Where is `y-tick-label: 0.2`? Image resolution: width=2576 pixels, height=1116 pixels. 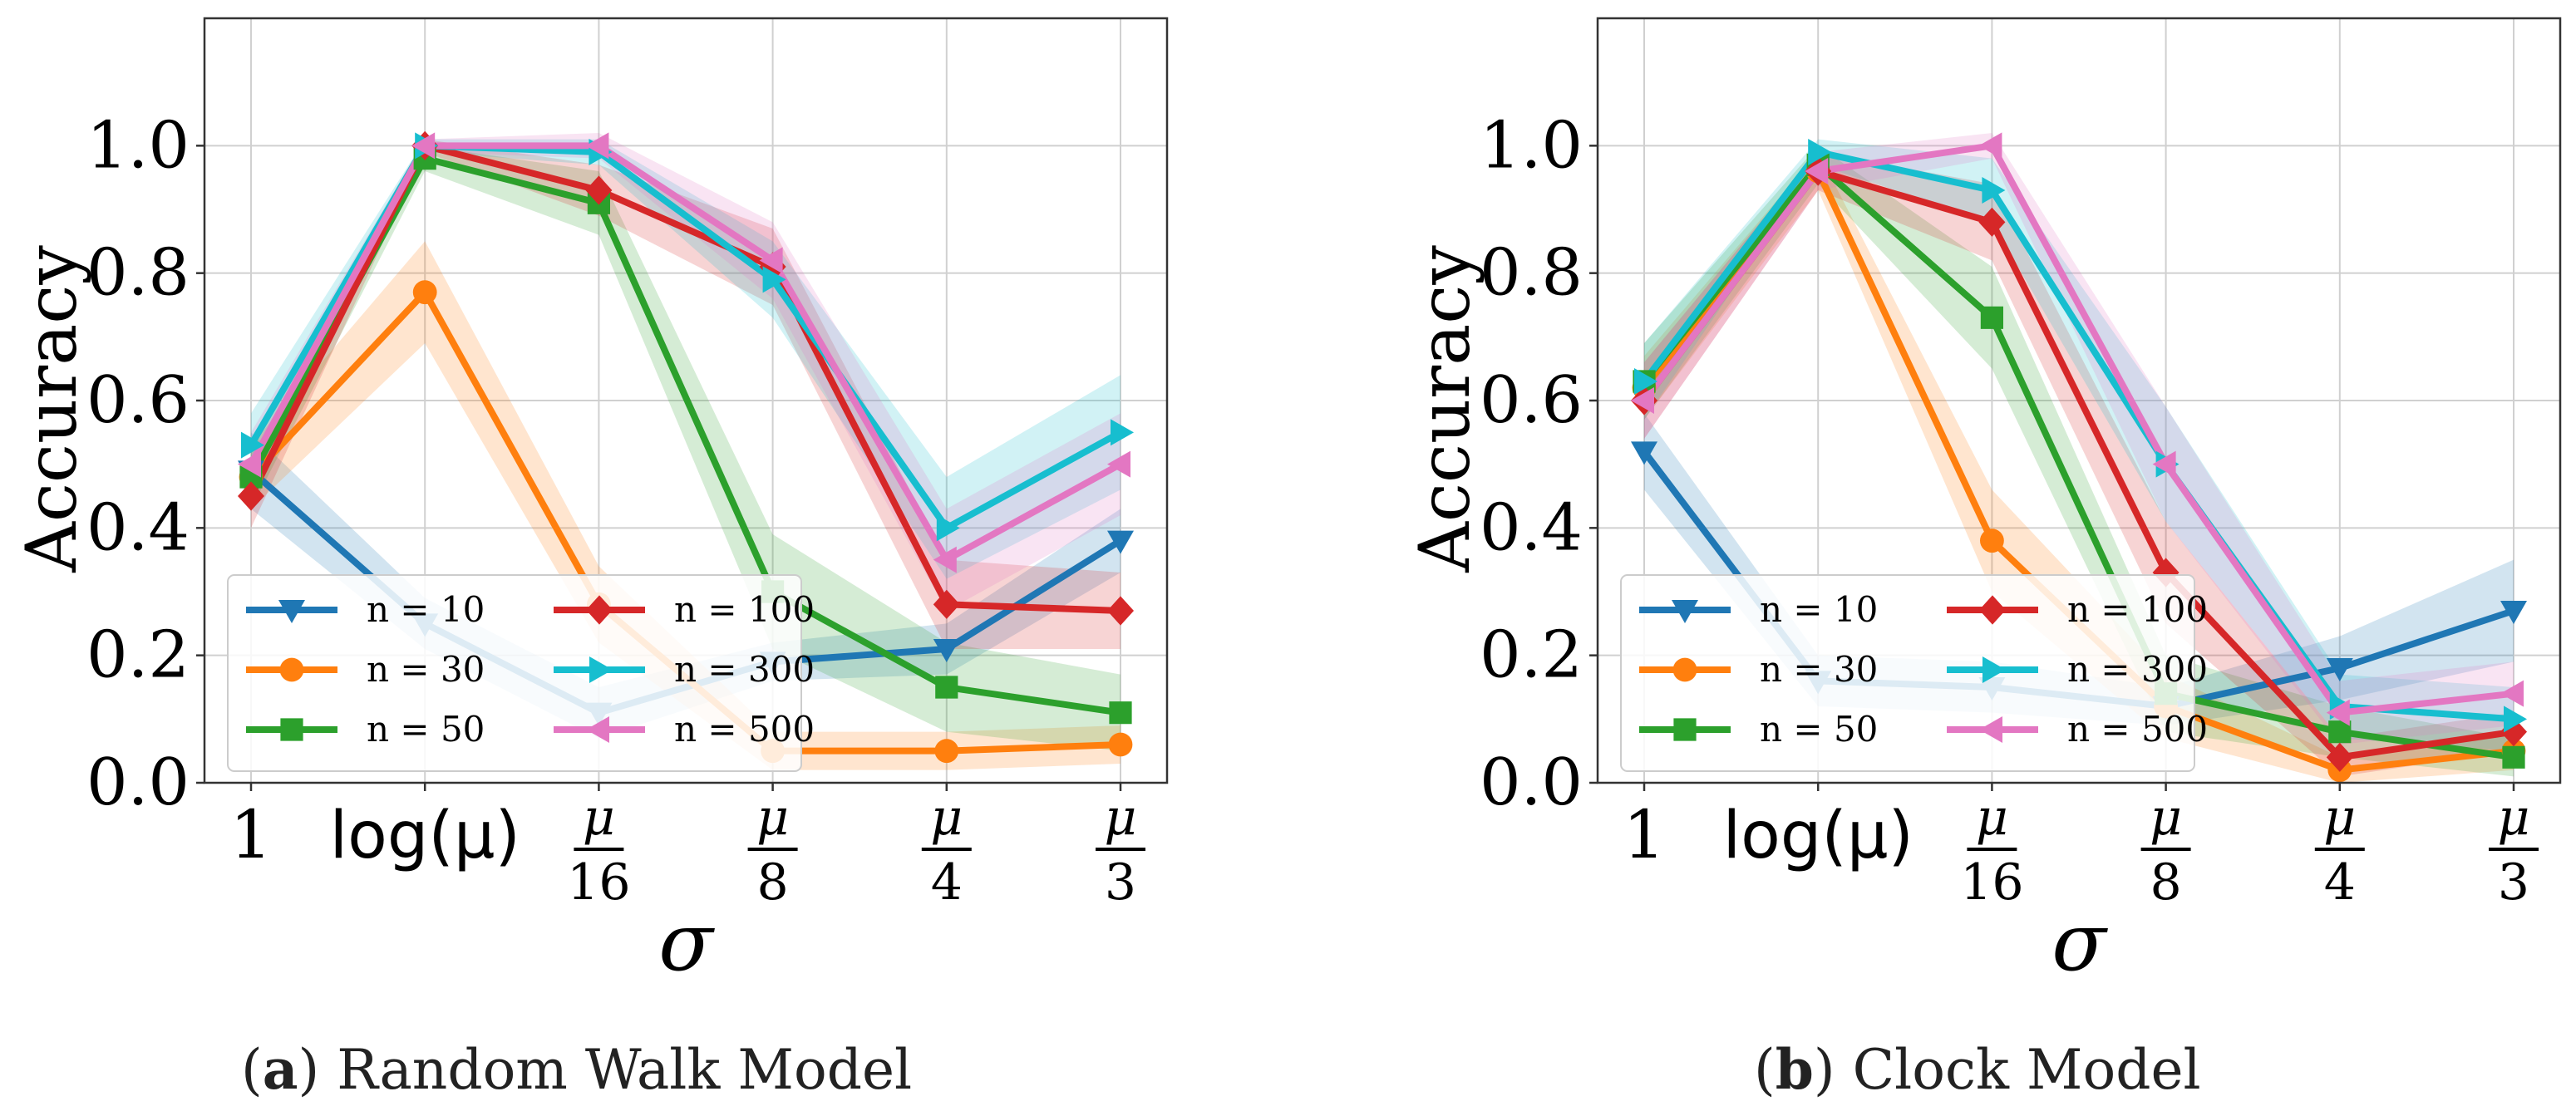
y-tick-label: 0.2 is located at coordinates (138, 655).